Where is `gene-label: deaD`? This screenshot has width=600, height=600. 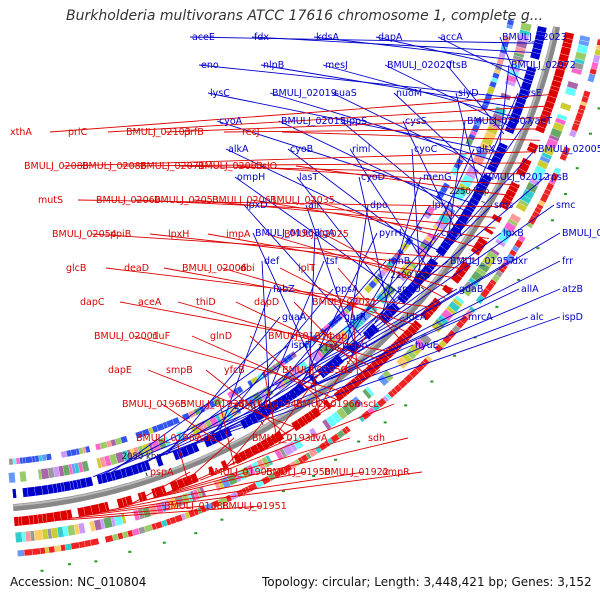
gene-label: deaD is located at coordinates (136, 268).